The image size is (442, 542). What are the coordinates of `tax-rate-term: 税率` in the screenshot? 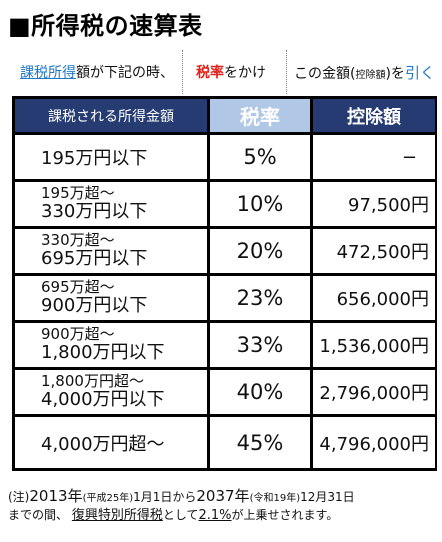 It's located at (210, 73).